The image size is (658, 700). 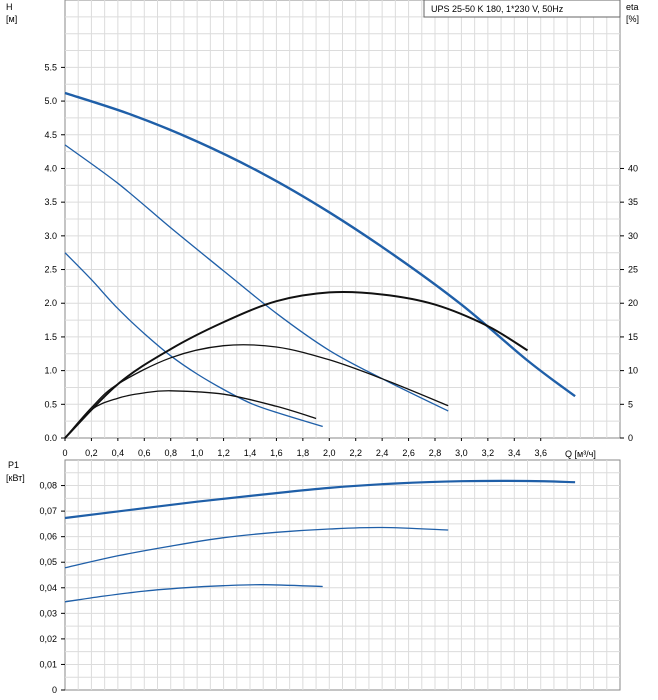 What do you see at coordinates (276, 453) in the screenshot?
I see `q-tick-label: 1,6` at bounding box center [276, 453].